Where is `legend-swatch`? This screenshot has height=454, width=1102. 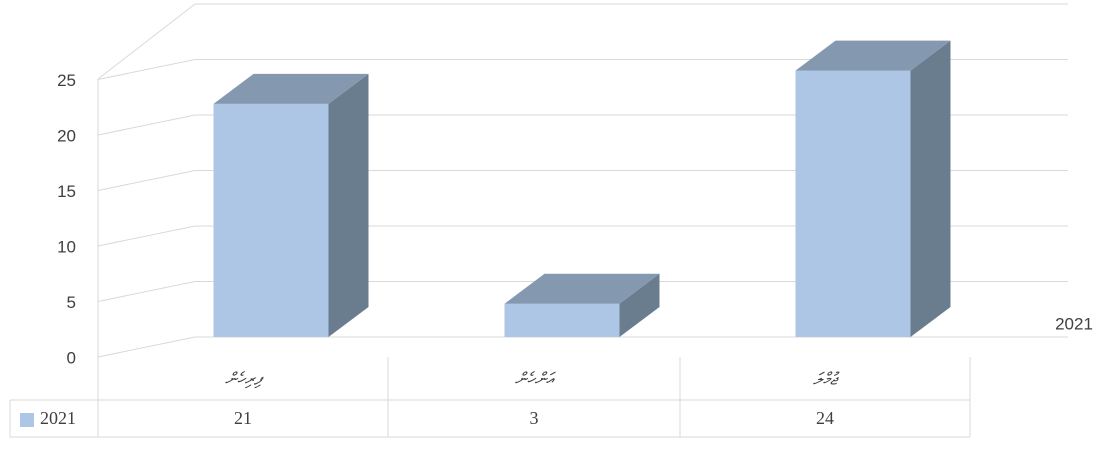 legend-swatch is located at coordinates (27, 420).